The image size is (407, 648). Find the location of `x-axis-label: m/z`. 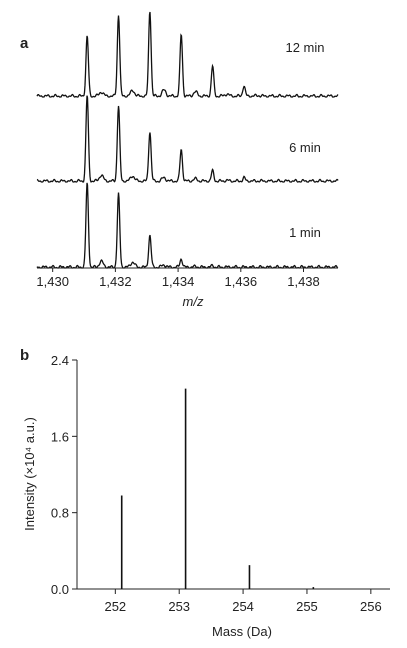

x-axis-label: m/z is located at coordinates (193, 301).